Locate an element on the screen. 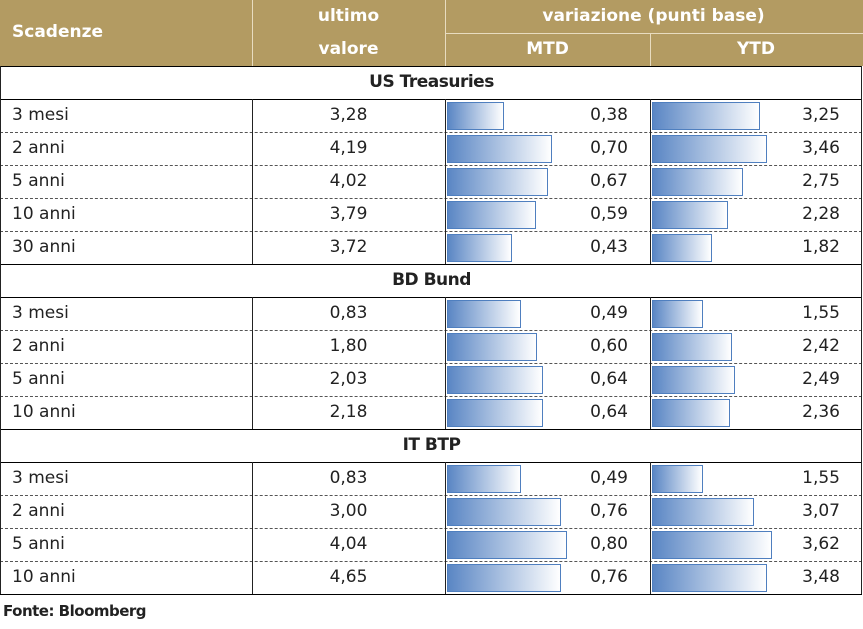 This screenshot has height=629, width=863. change-value: 1,82 is located at coordinates (821, 247).